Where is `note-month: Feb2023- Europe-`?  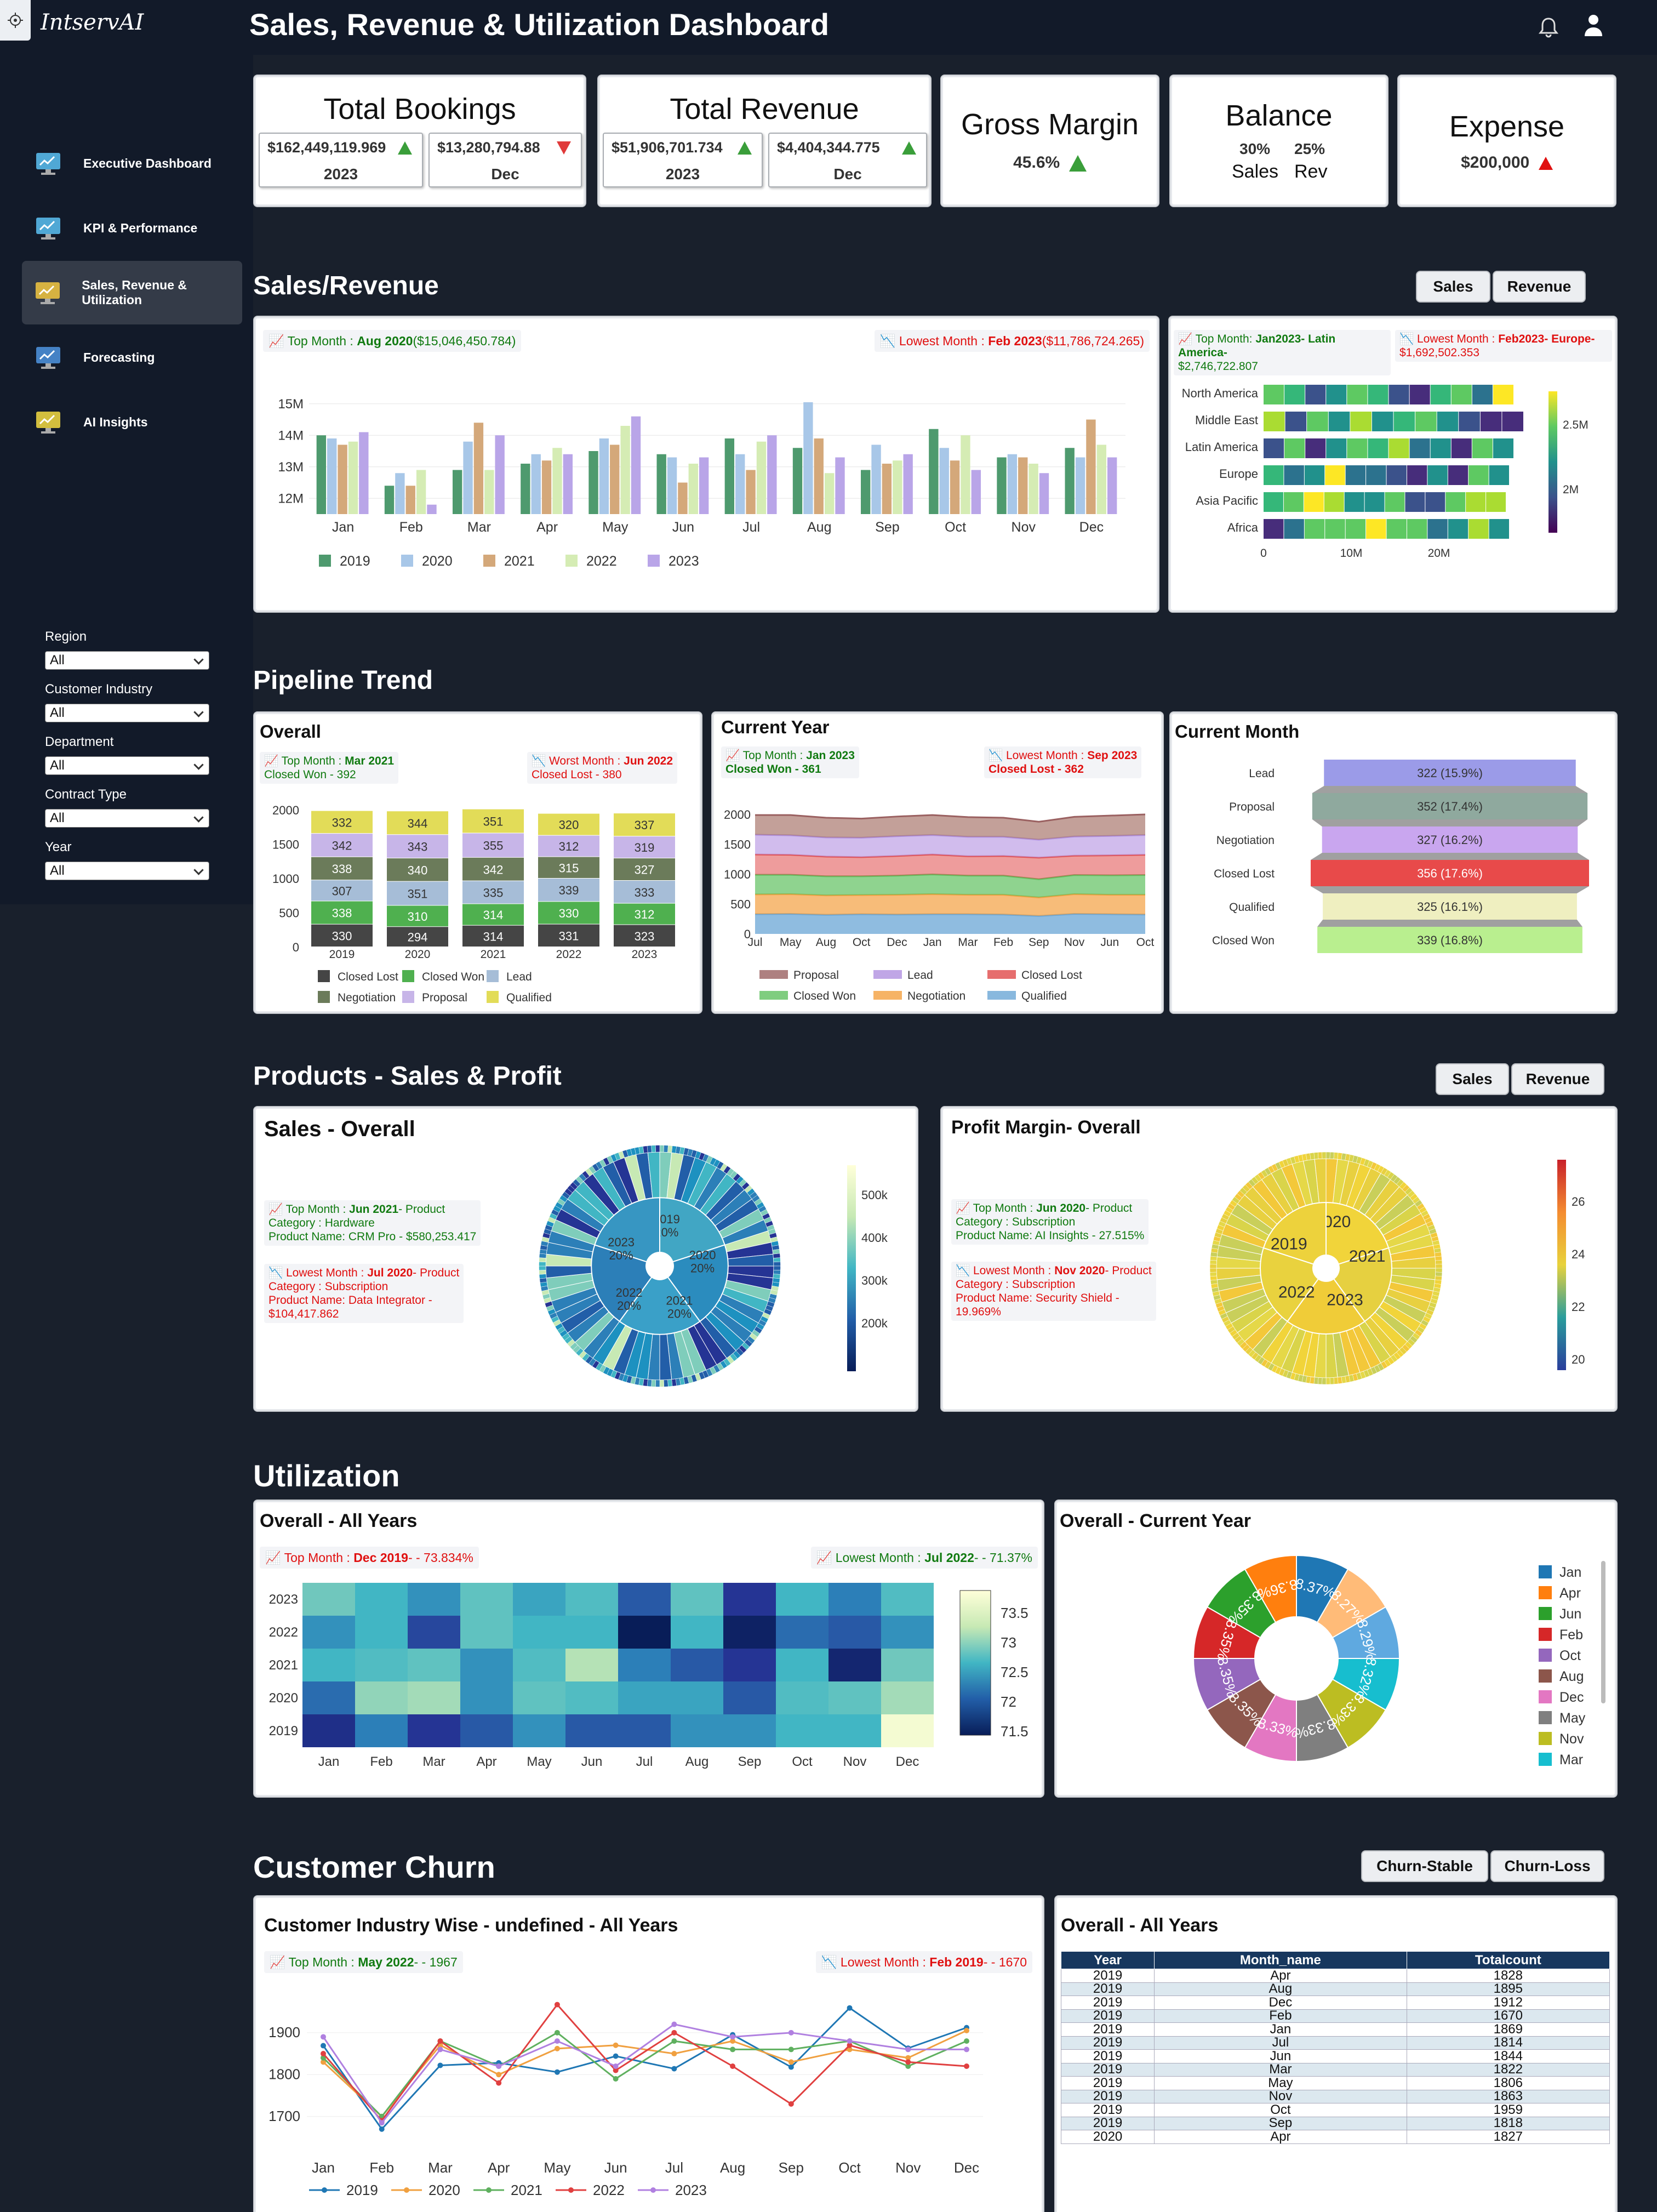
note-month: Feb2023- Europe- is located at coordinates (1546, 339).